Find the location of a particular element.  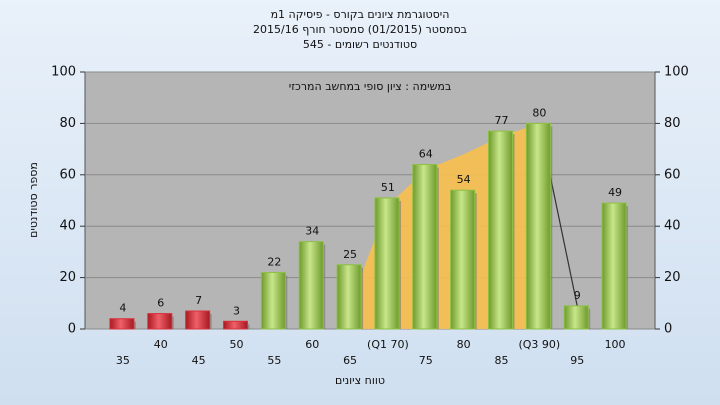

y2-tick-label: 60 is located at coordinates (672, 174).